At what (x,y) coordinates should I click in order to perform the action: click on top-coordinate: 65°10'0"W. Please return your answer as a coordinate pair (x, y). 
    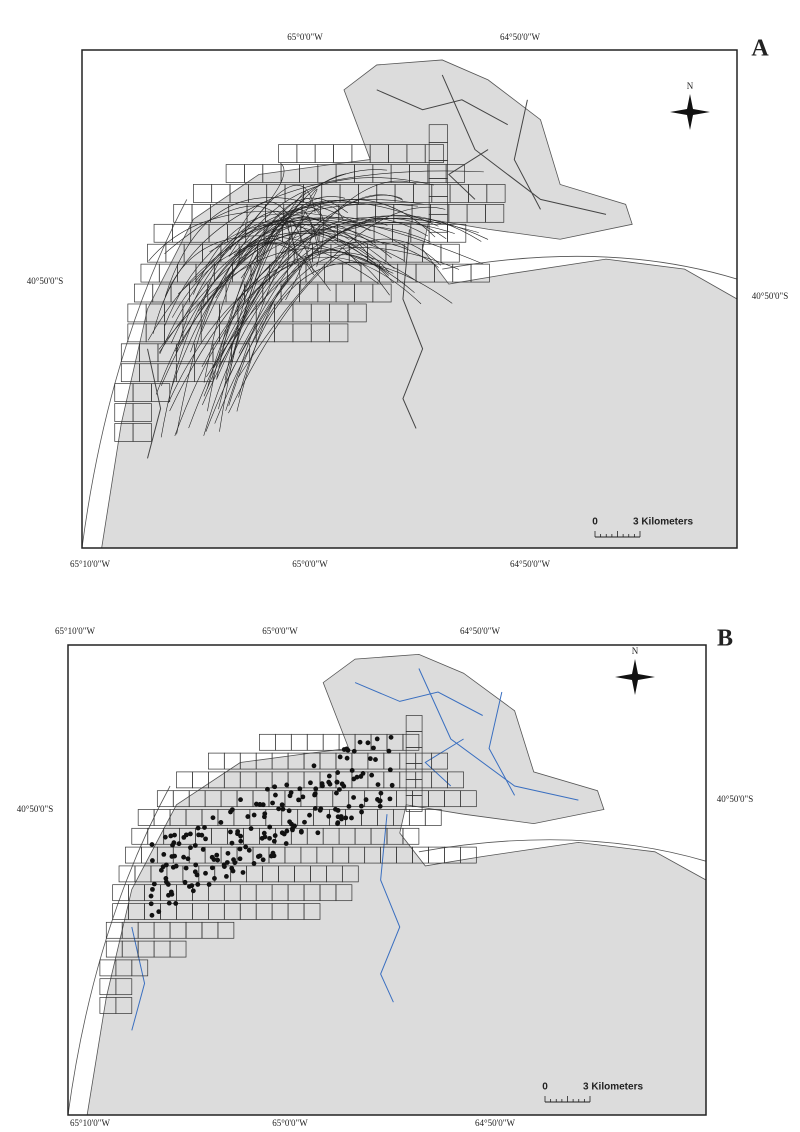
    Looking at the image, I should click on (75, 631).